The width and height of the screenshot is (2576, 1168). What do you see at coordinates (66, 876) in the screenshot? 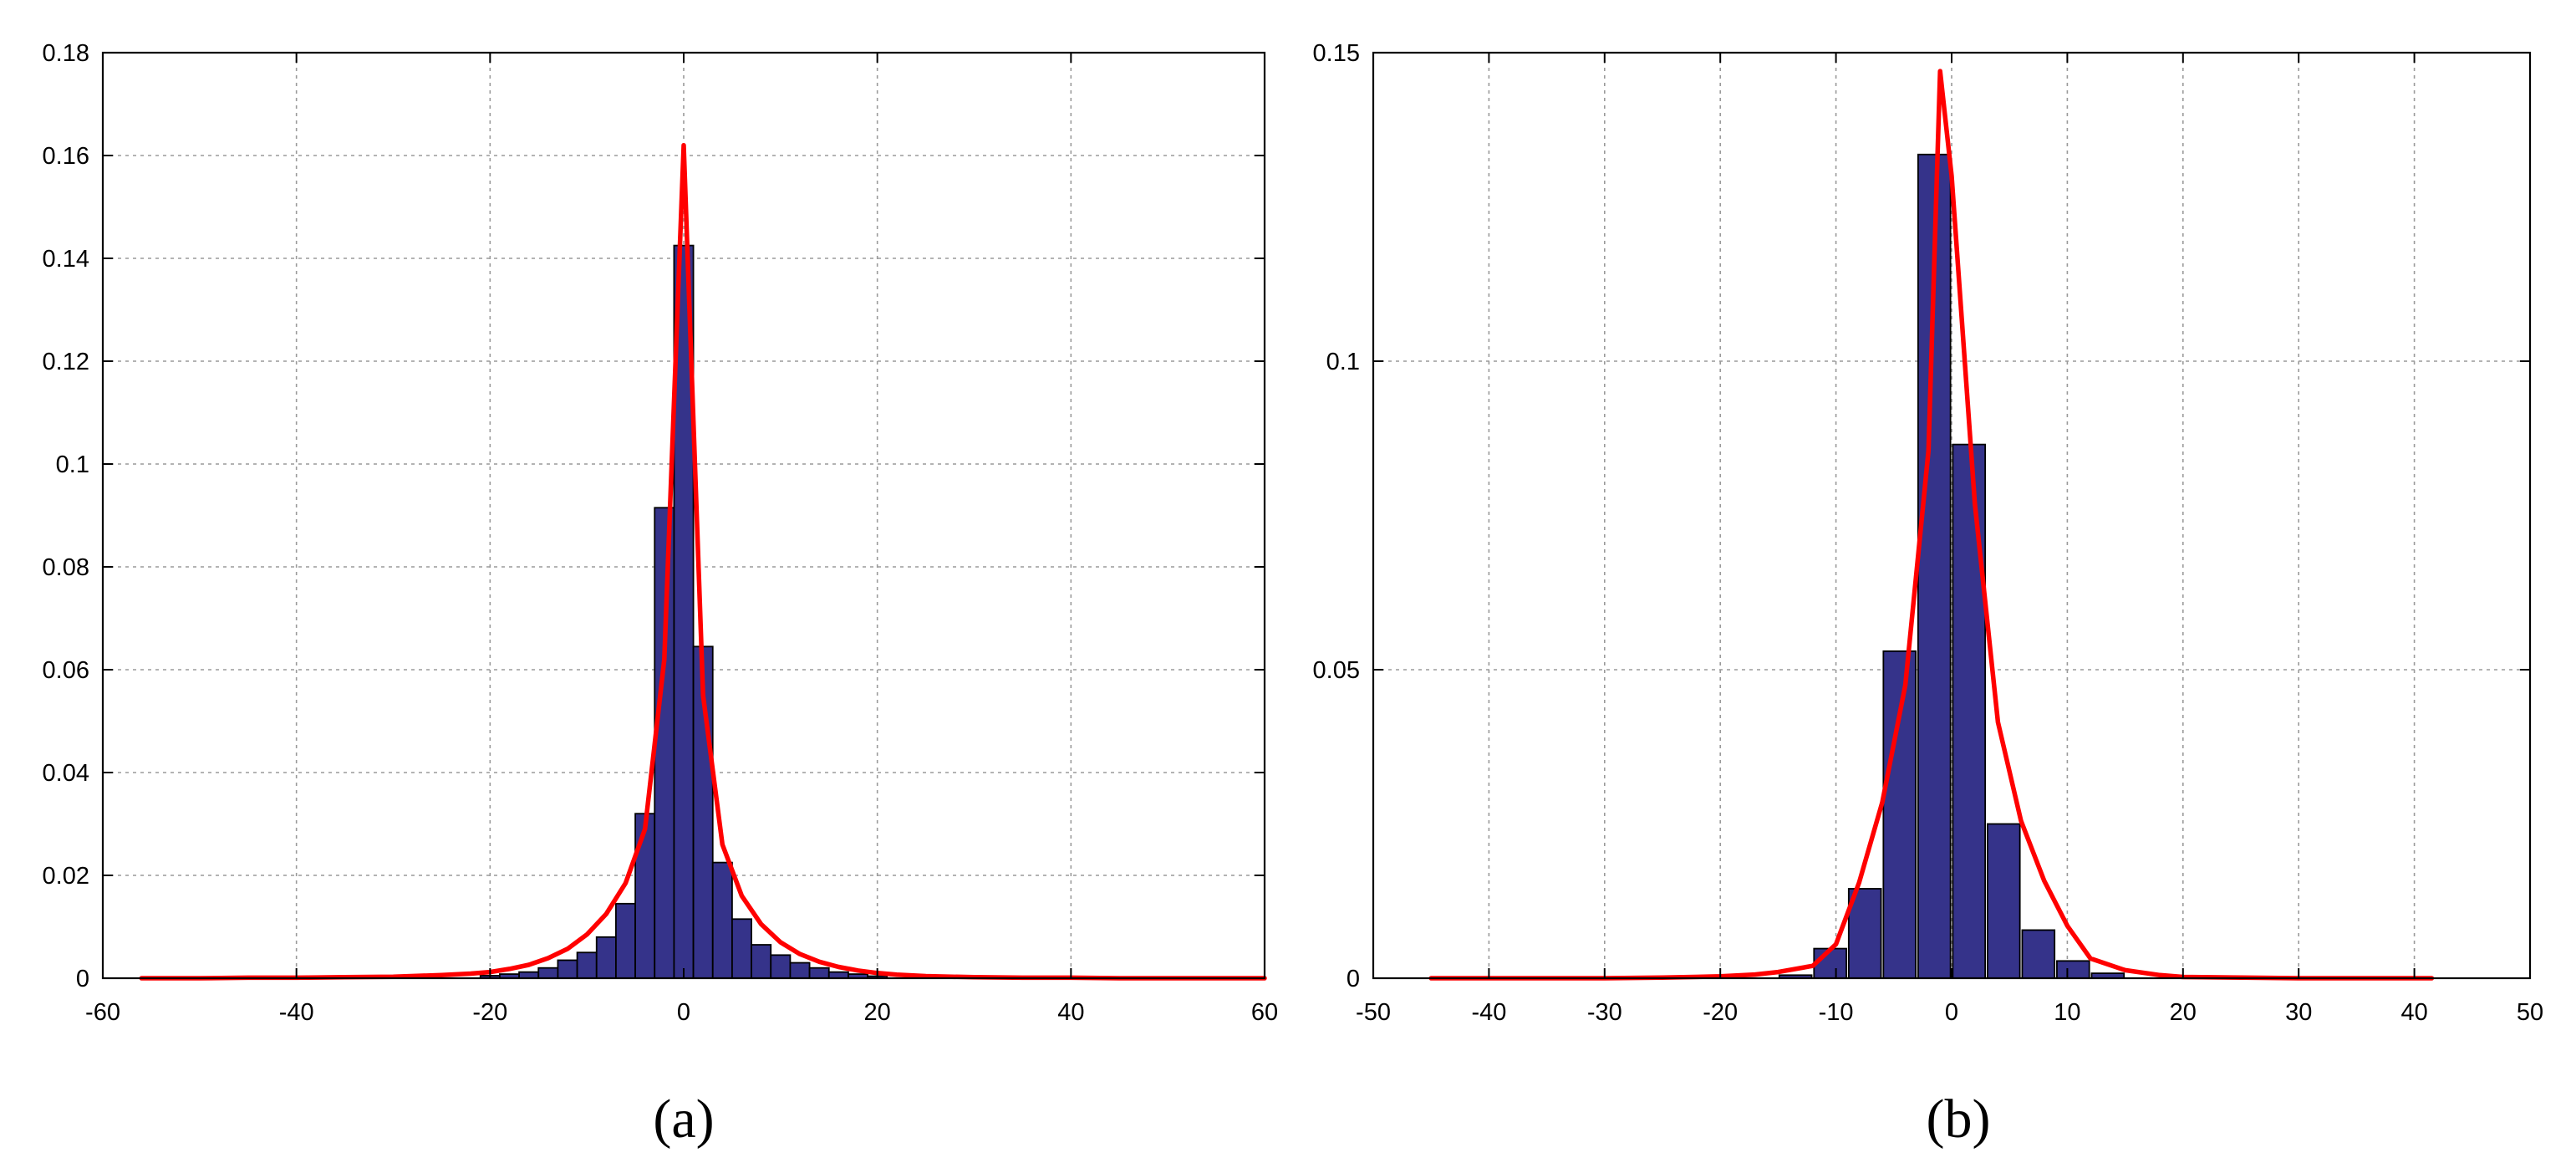
I see `y-tick-label: 0.02` at bounding box center [66, 876].